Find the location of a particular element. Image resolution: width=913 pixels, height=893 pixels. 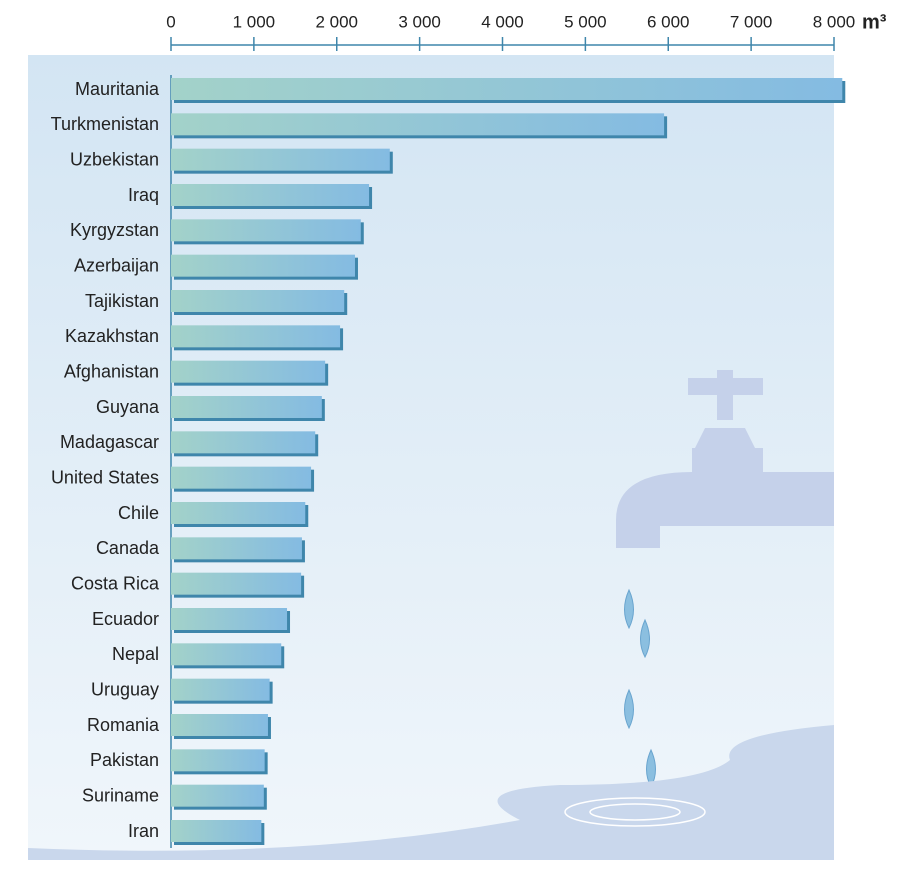

x-tick-label: 5 000 is located at coordinates (585, 21).